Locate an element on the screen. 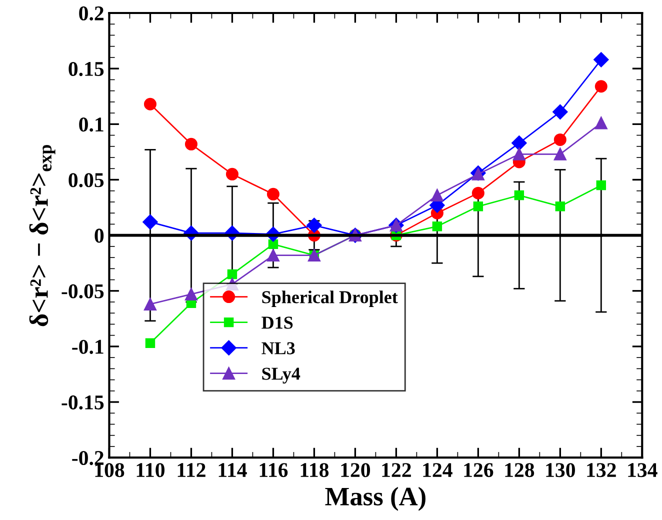 The width and height of the screenshot is (662, 520). x-tick-label: 124 is located at coordinates (437, 470).